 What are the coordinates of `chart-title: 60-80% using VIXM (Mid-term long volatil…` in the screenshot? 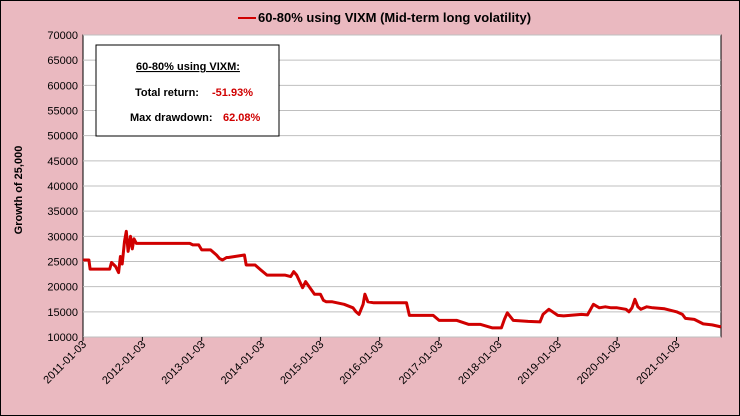 It's located at (394, 17).